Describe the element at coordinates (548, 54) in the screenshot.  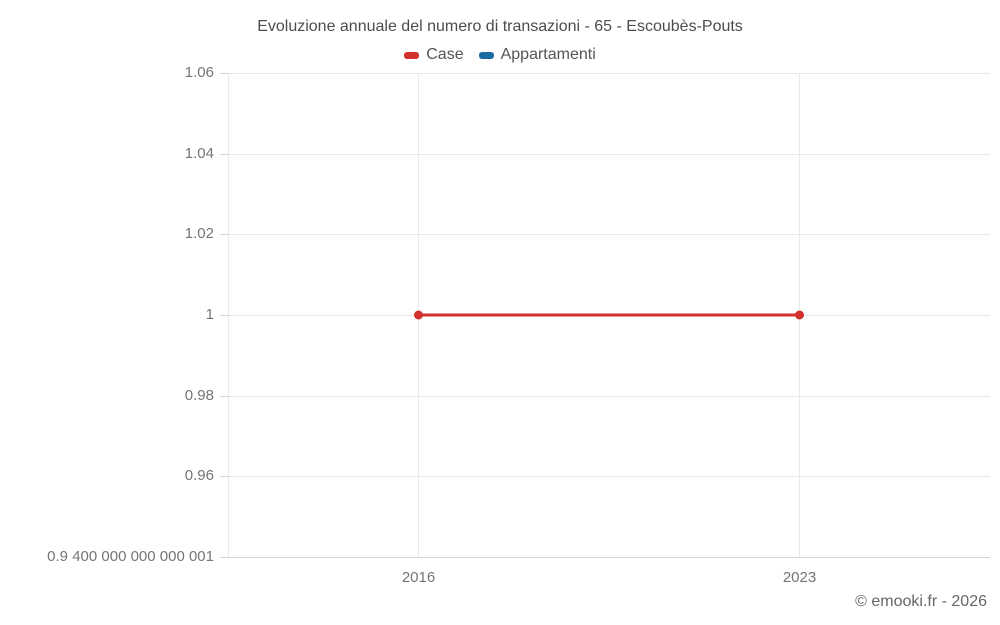
I see `legend-label: Appartamenti` at that location.